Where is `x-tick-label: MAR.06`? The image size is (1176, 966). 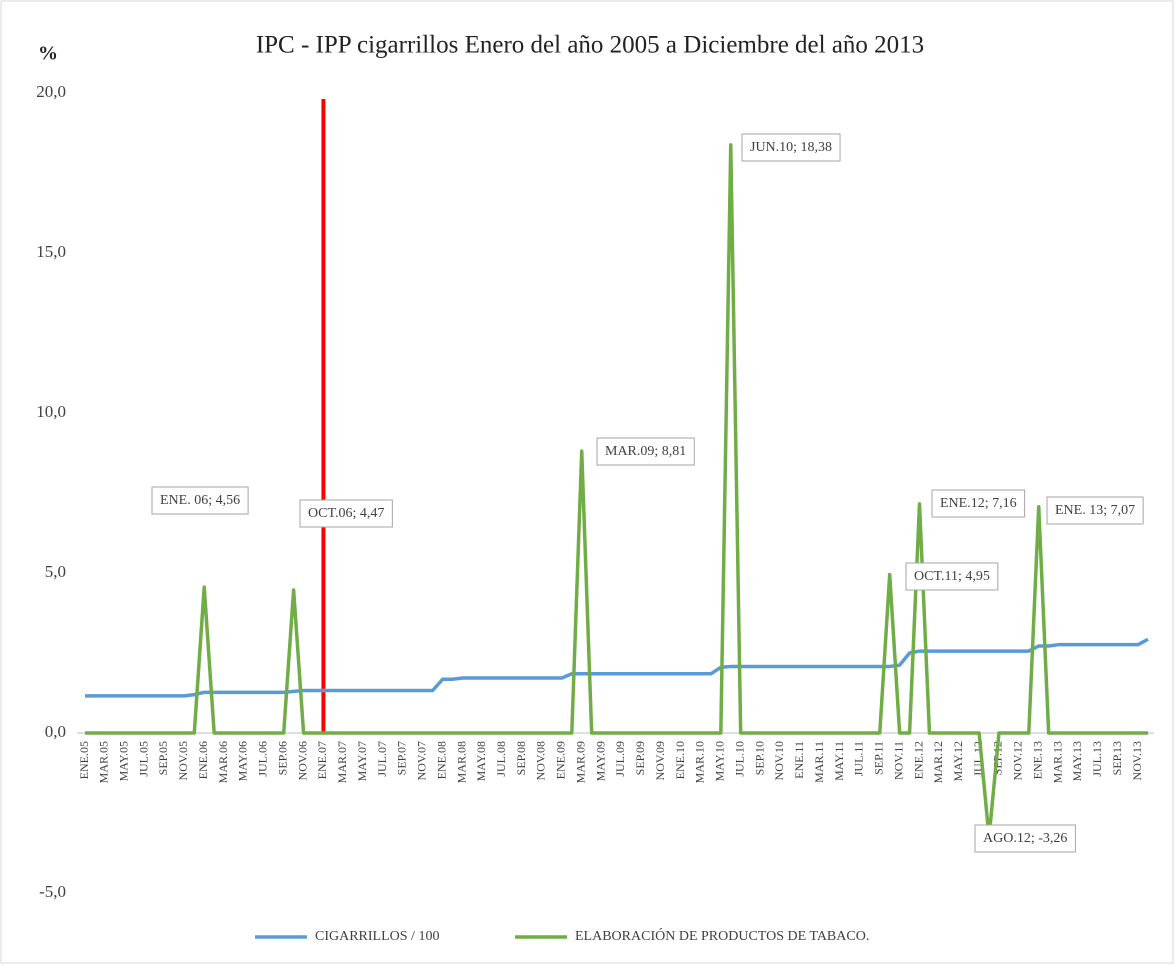
x-tick-label: MAR.06 is located at coordinates (223, 762).